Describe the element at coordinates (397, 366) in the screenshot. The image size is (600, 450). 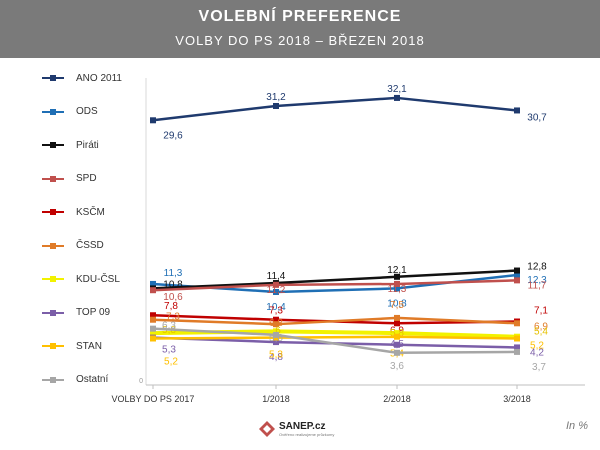
I see `data-label: 3,6` at that location.